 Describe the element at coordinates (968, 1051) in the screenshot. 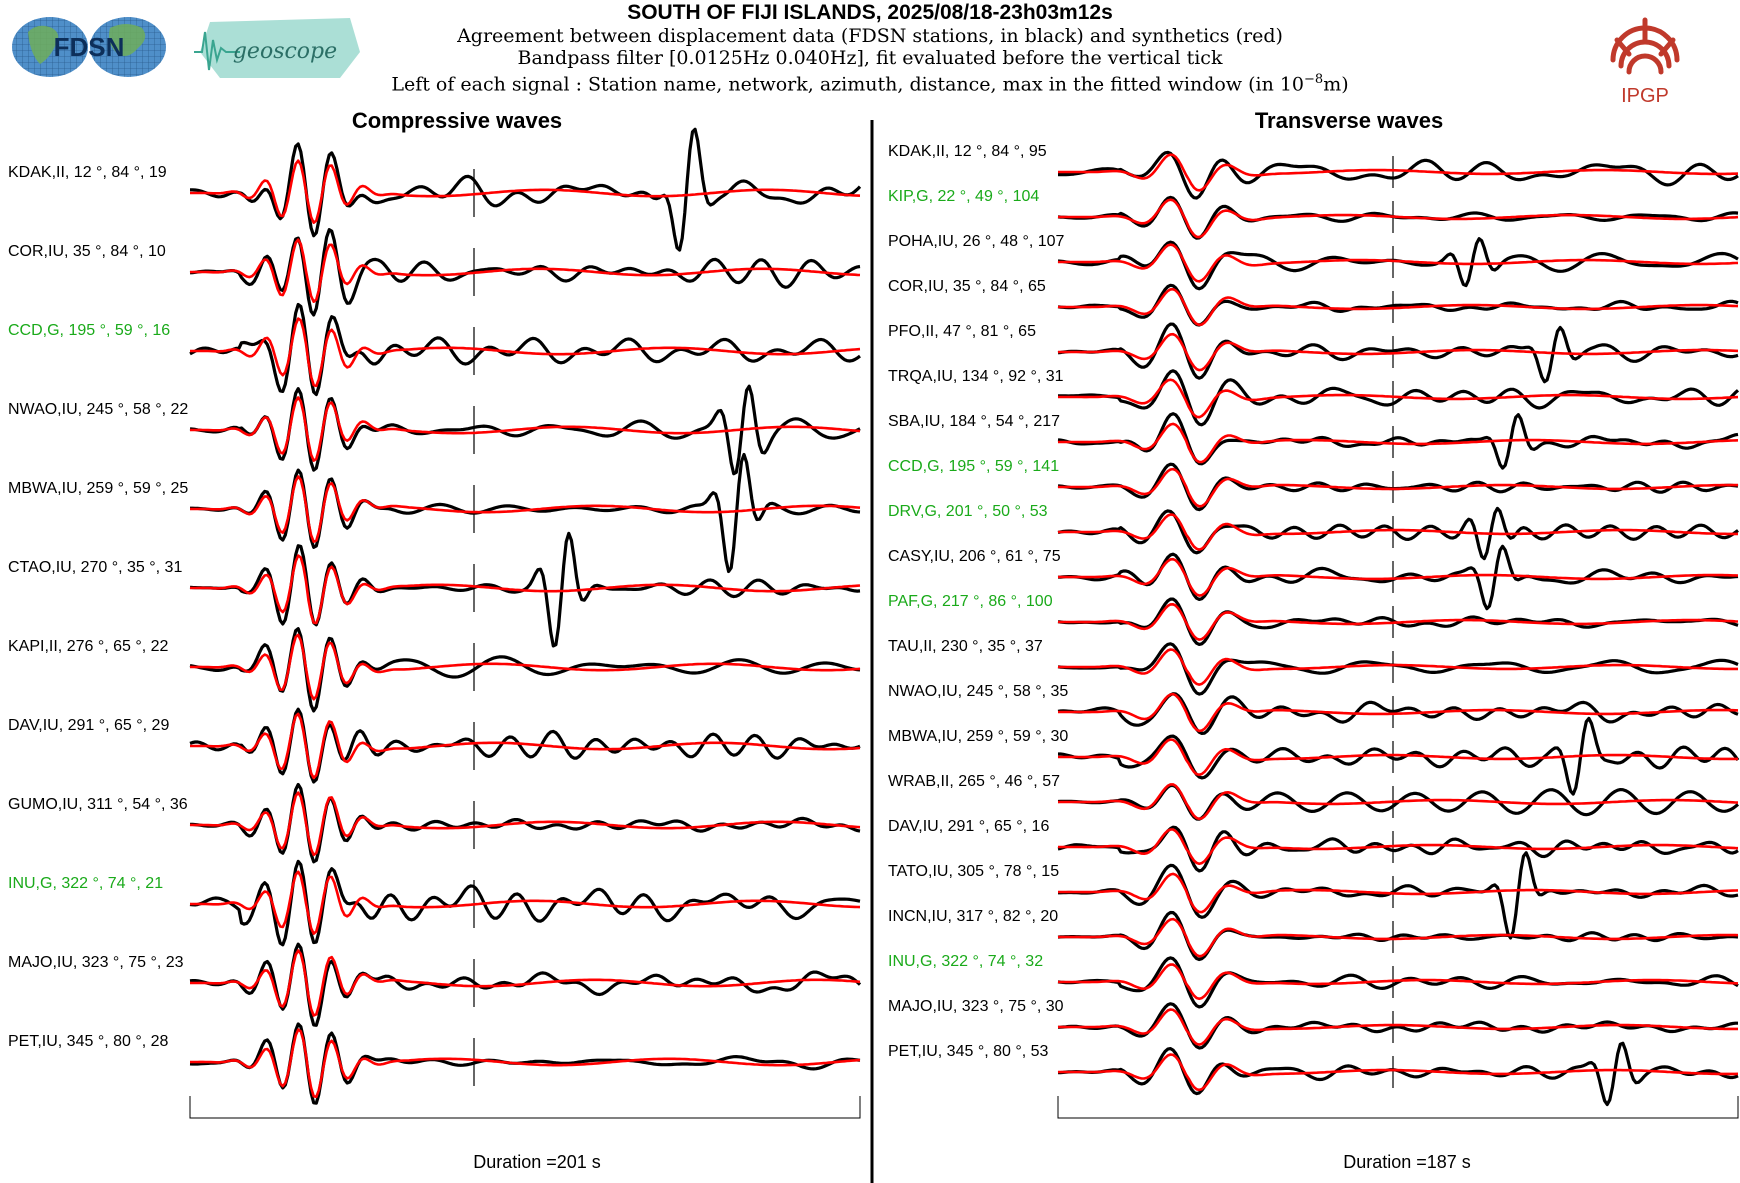

I see `station-label: PET,IU, 345 °, 80 °, 53` at that location.